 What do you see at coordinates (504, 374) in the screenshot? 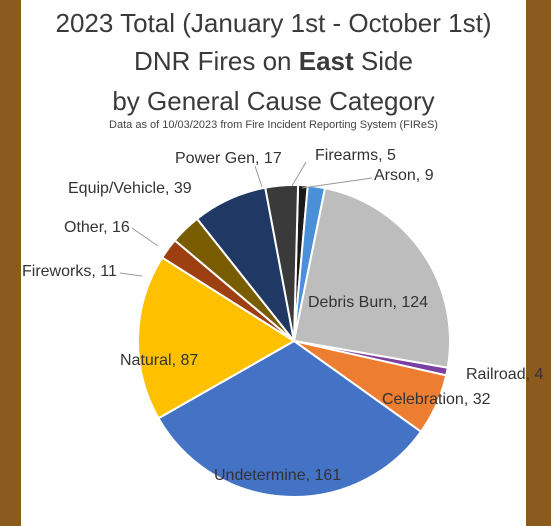
I see `data-label: Railroad, 4` at bounding box center [504, 374].